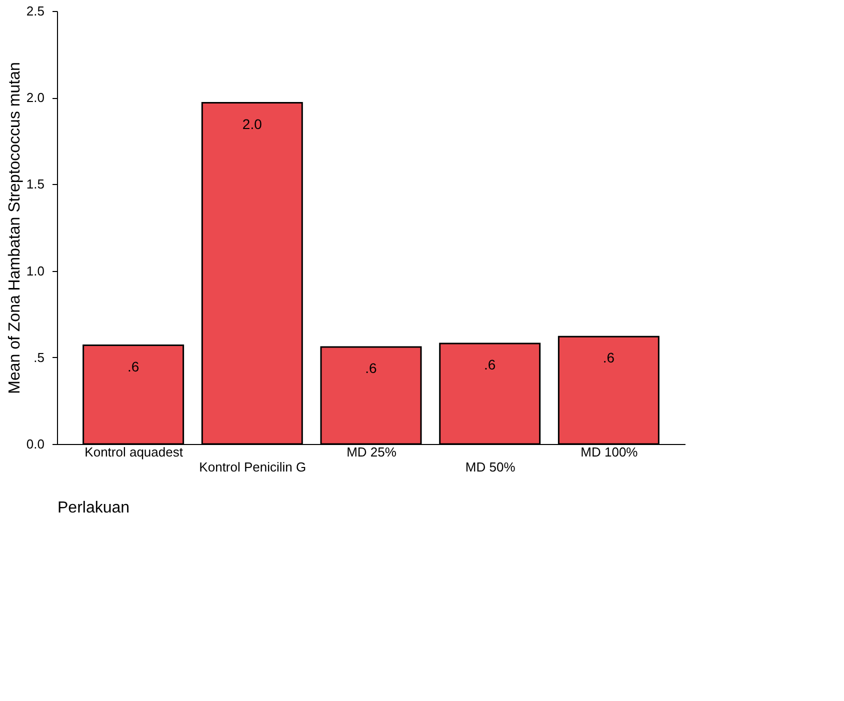  I want to click on x-tick-label: MD 50%, so click(490, 467).